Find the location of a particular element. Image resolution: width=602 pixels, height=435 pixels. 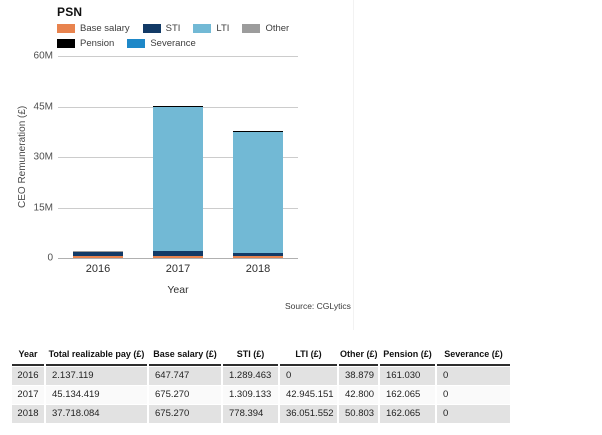

cell-2016-year: 2016 is located at coordinates (28, 376).